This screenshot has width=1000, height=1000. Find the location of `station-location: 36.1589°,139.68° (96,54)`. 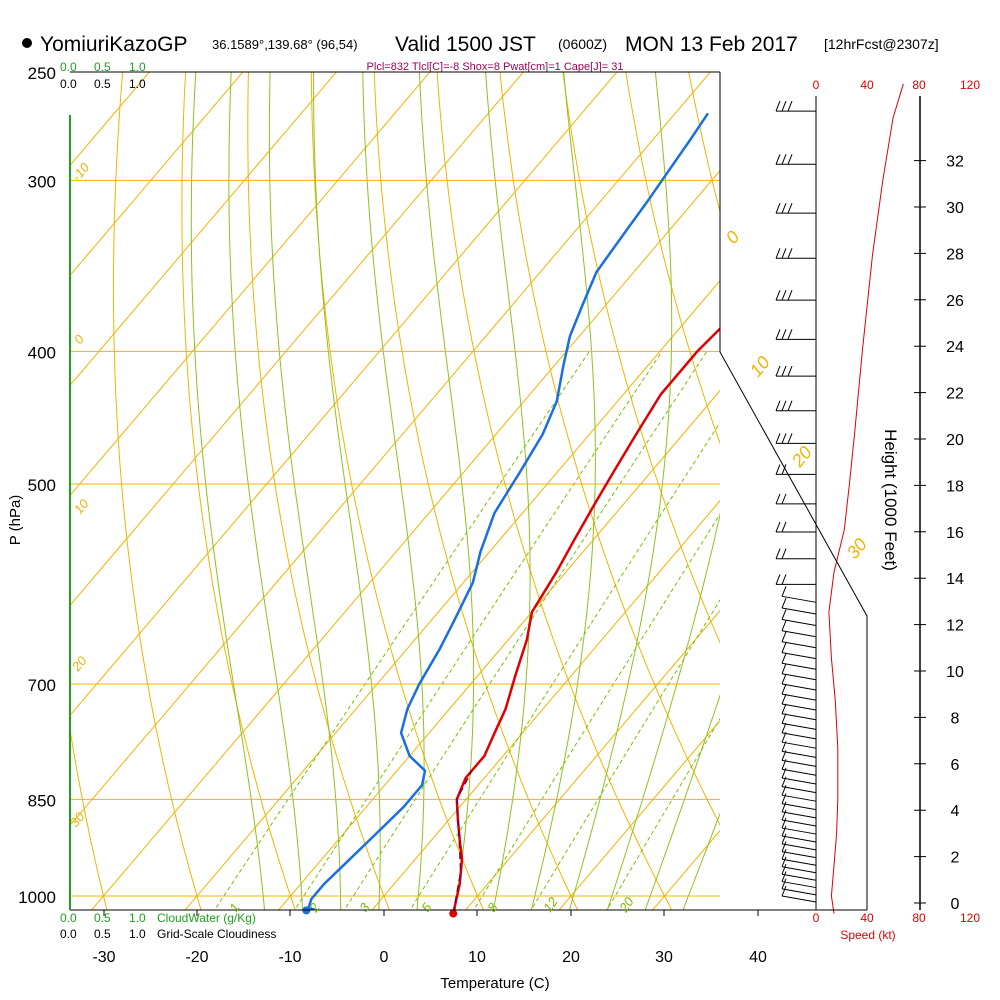

station-location: 36.1589°,139.68° (96,54) is located at coordinates (285, 44).